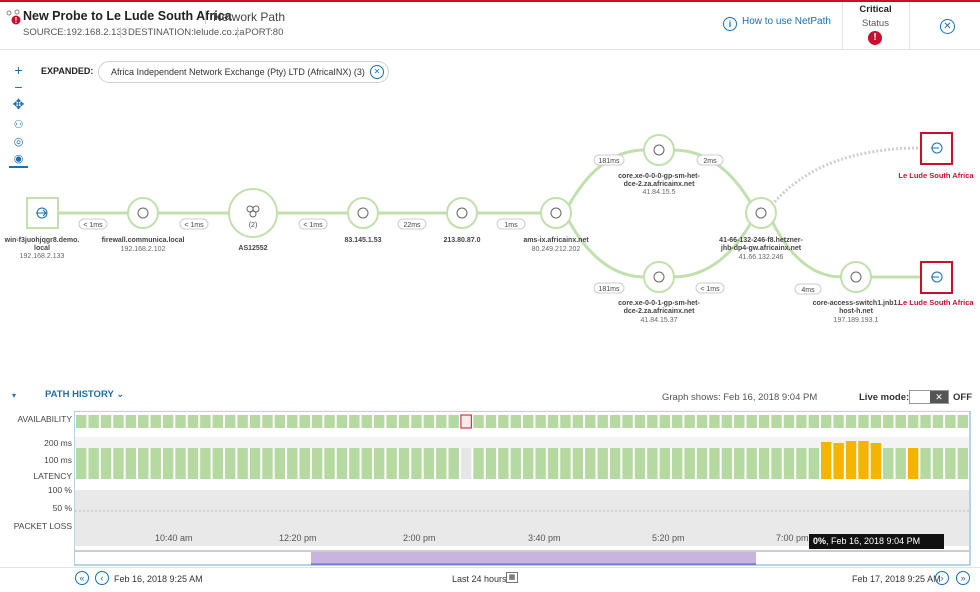  I want to click on selected-range-bar, so click(411, 558).